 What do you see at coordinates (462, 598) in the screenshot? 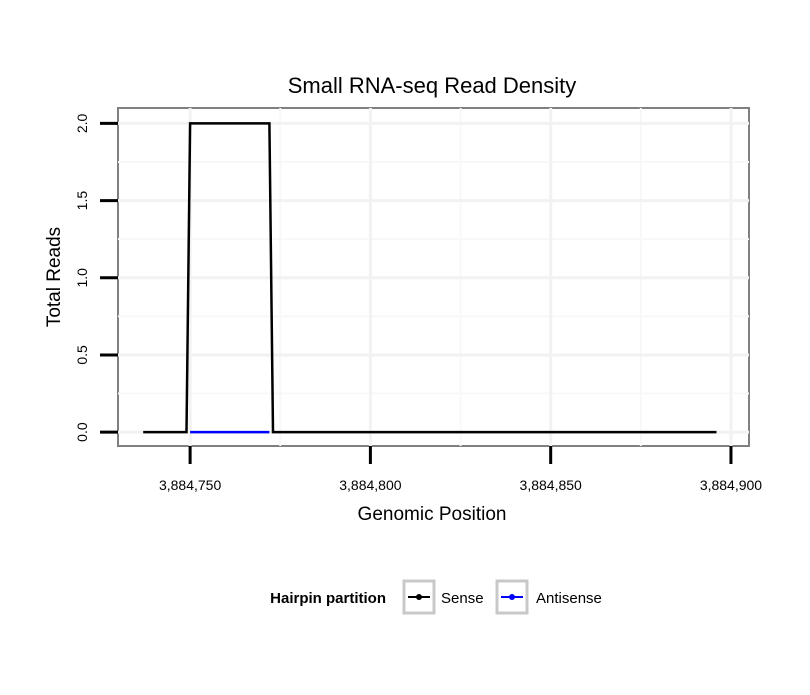
I see `legend-label-sense: Sense` at bounding box center [462, 598].